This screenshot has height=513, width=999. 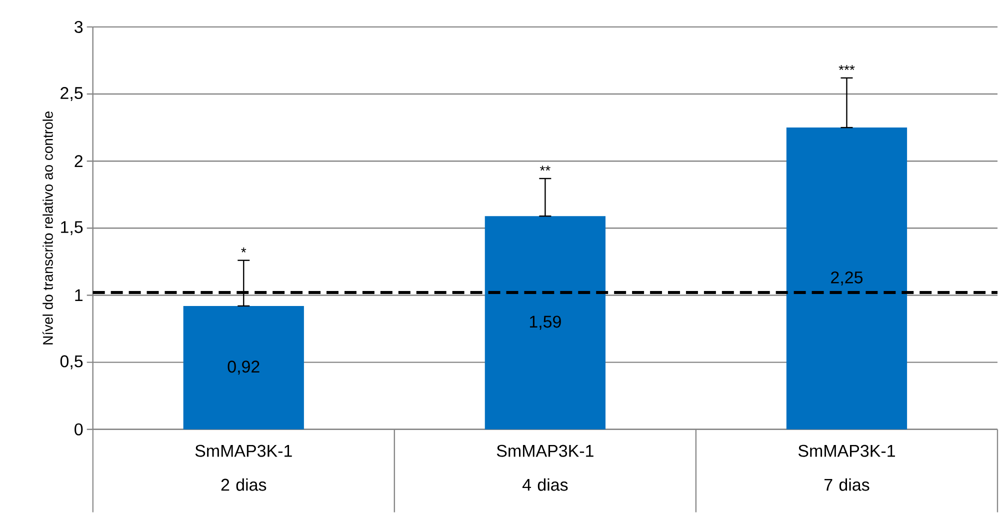 I want to click on y-tick-label: 2, so click(x=78, y=161).